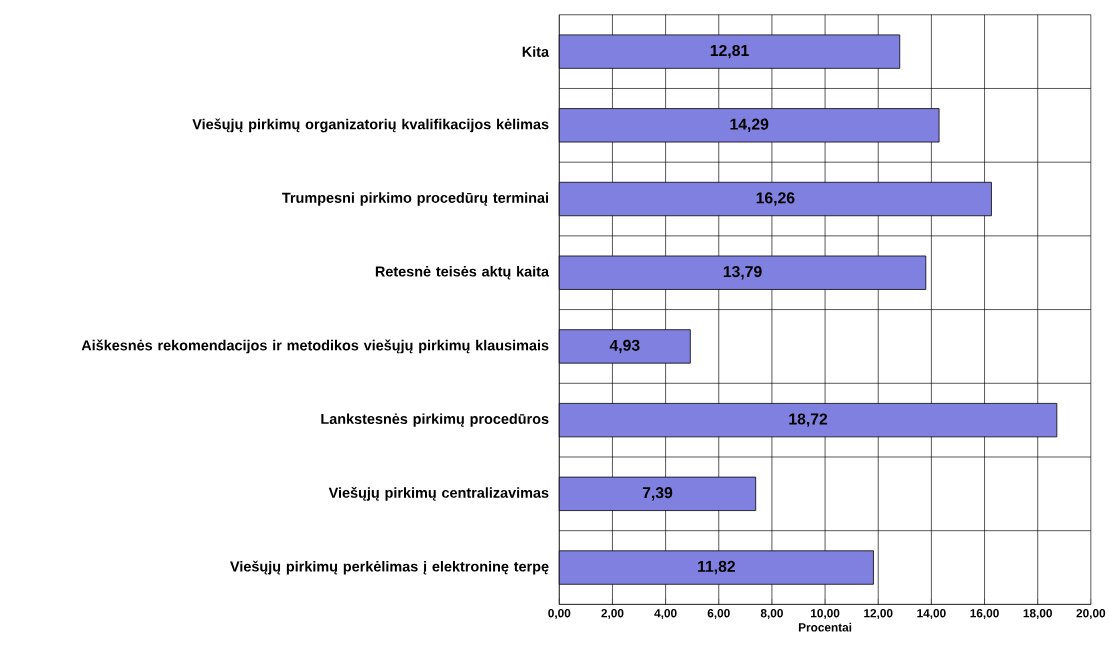  I want to click on x-tick-label: 6,00, so click(718, 614).